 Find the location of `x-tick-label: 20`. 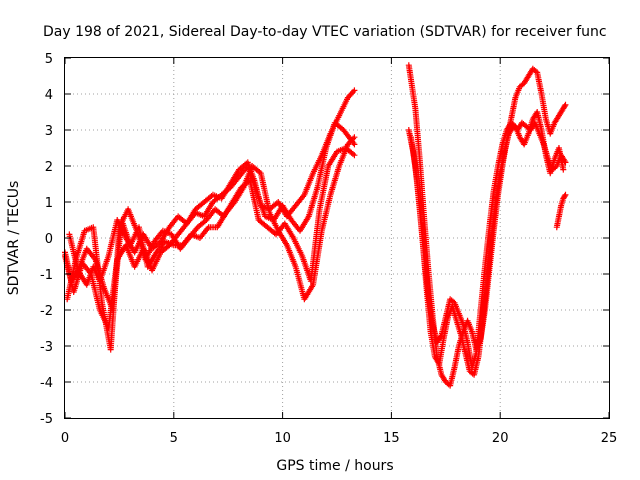

x-tick-label: 20 is located at coordinates (500, 438).